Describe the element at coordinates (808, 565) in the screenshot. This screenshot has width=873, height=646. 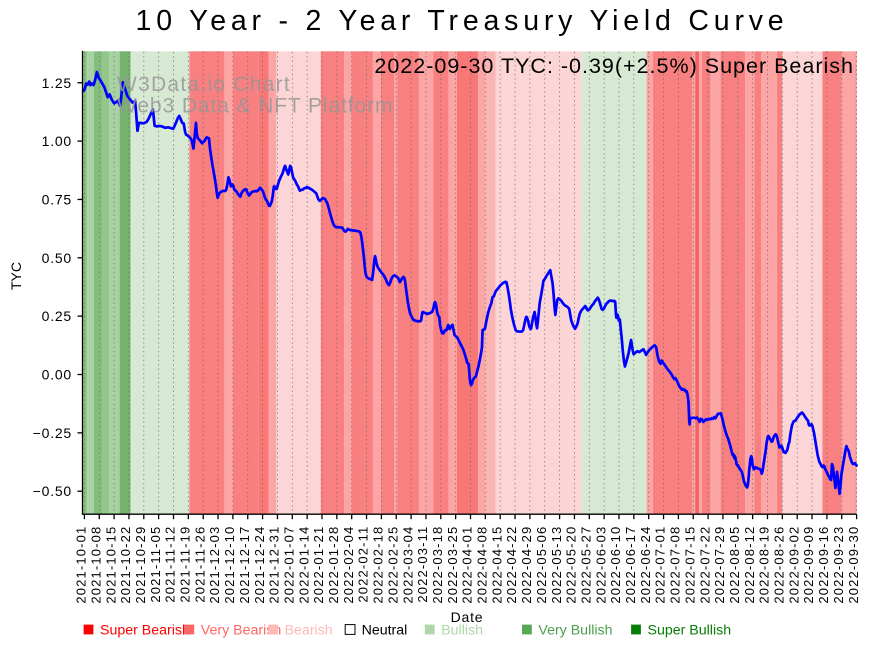
I see `svg-text: 2022-09-09` at that location.